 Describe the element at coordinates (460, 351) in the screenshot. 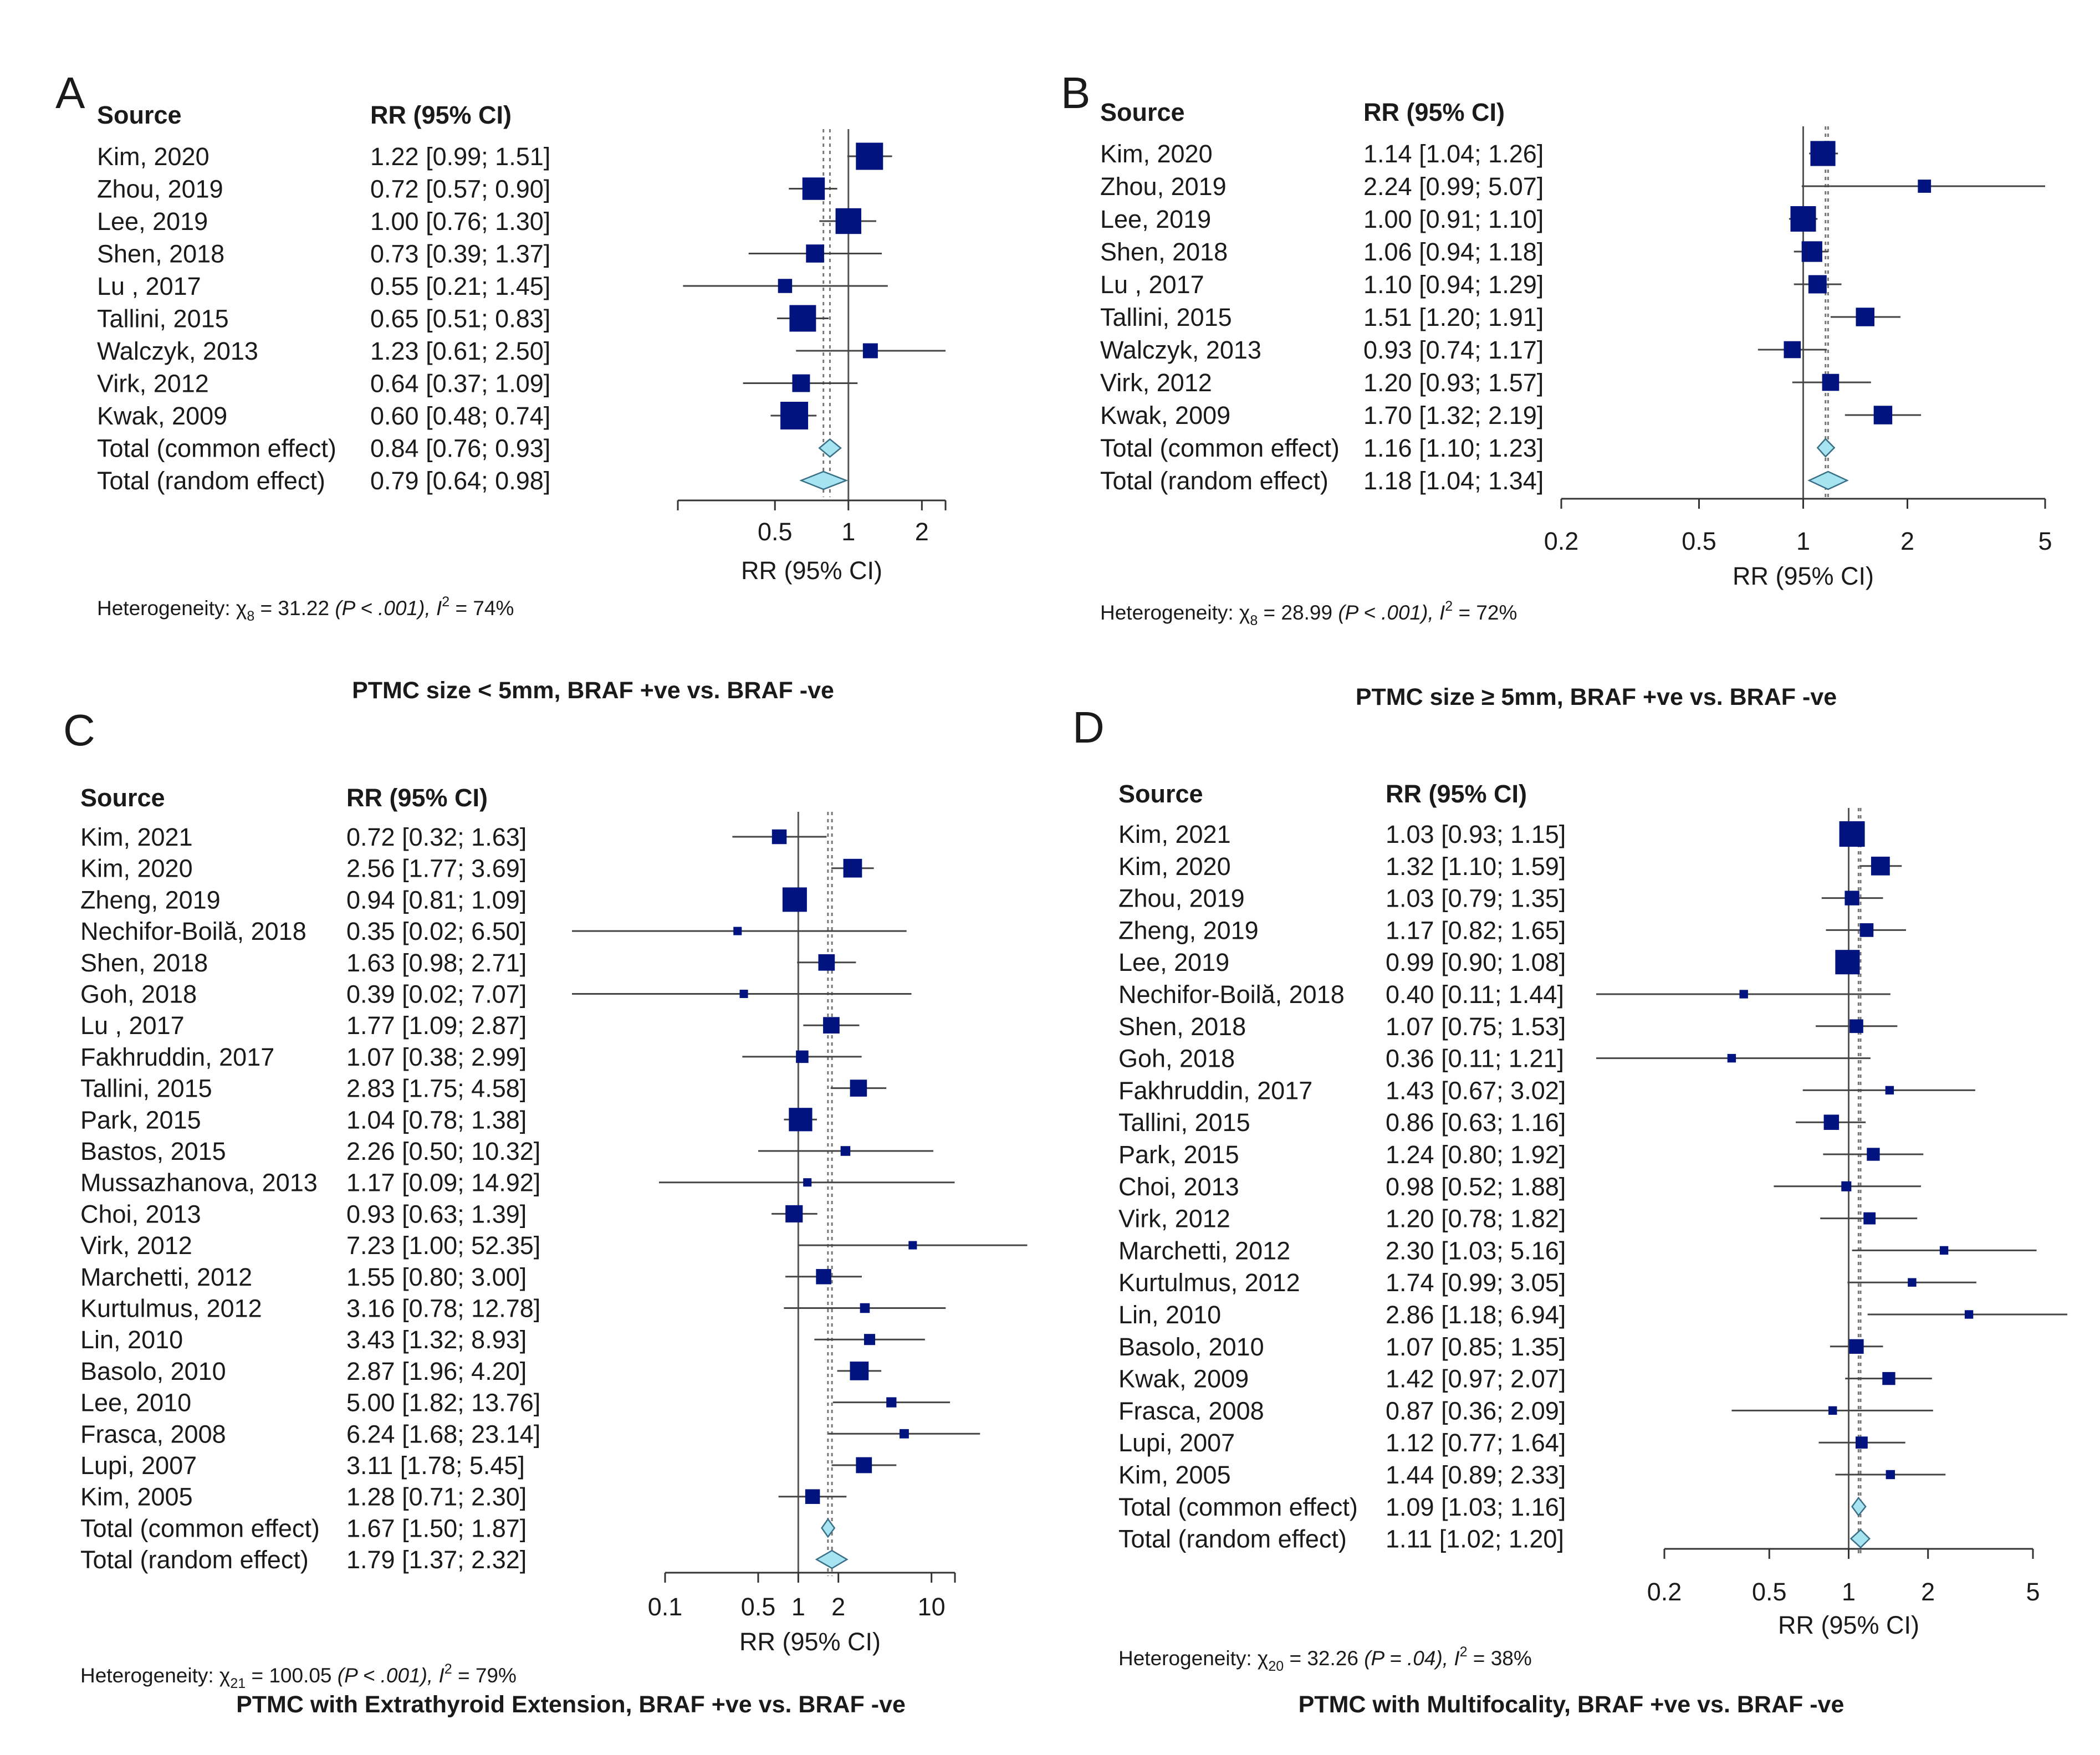

I see `study-rr-ci: 1.23 [0.61; 2.50]` at that location.